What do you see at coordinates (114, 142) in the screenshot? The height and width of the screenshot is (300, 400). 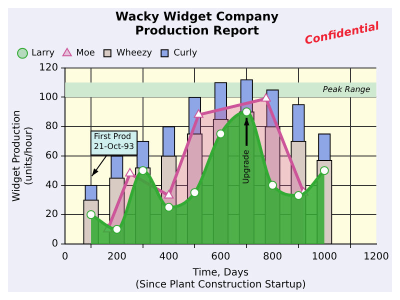 I see `annotation: First Prod 21-Oct-93` at bounding box center [114, 142].